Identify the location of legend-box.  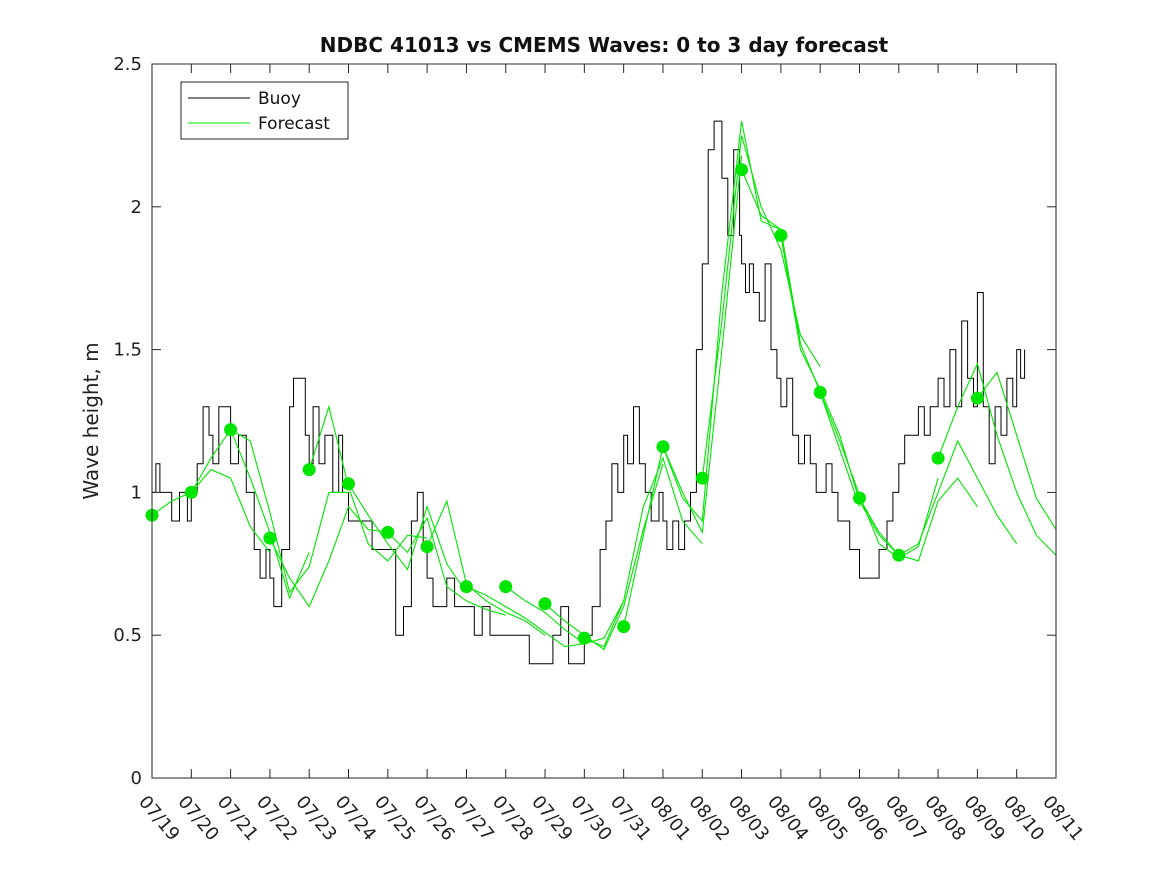
(264, 110).